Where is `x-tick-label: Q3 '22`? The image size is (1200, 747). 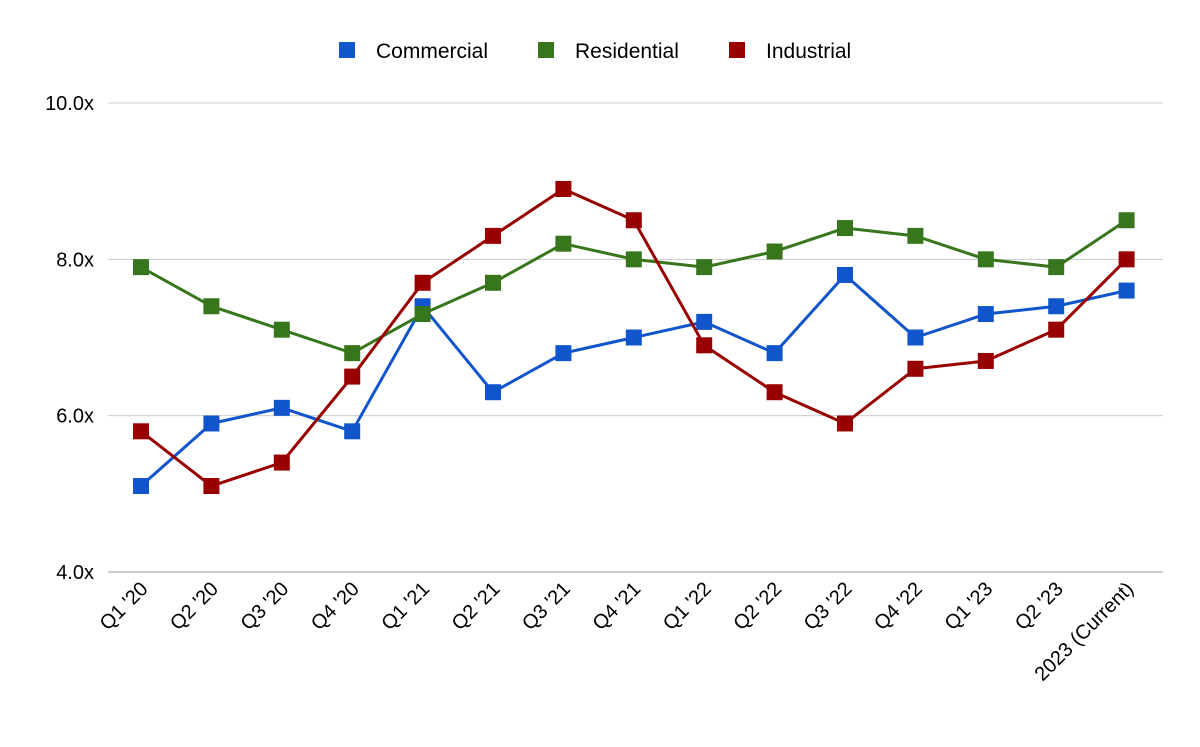 x-tick-label: Q3 '22 is located at coordinates (828, 606).